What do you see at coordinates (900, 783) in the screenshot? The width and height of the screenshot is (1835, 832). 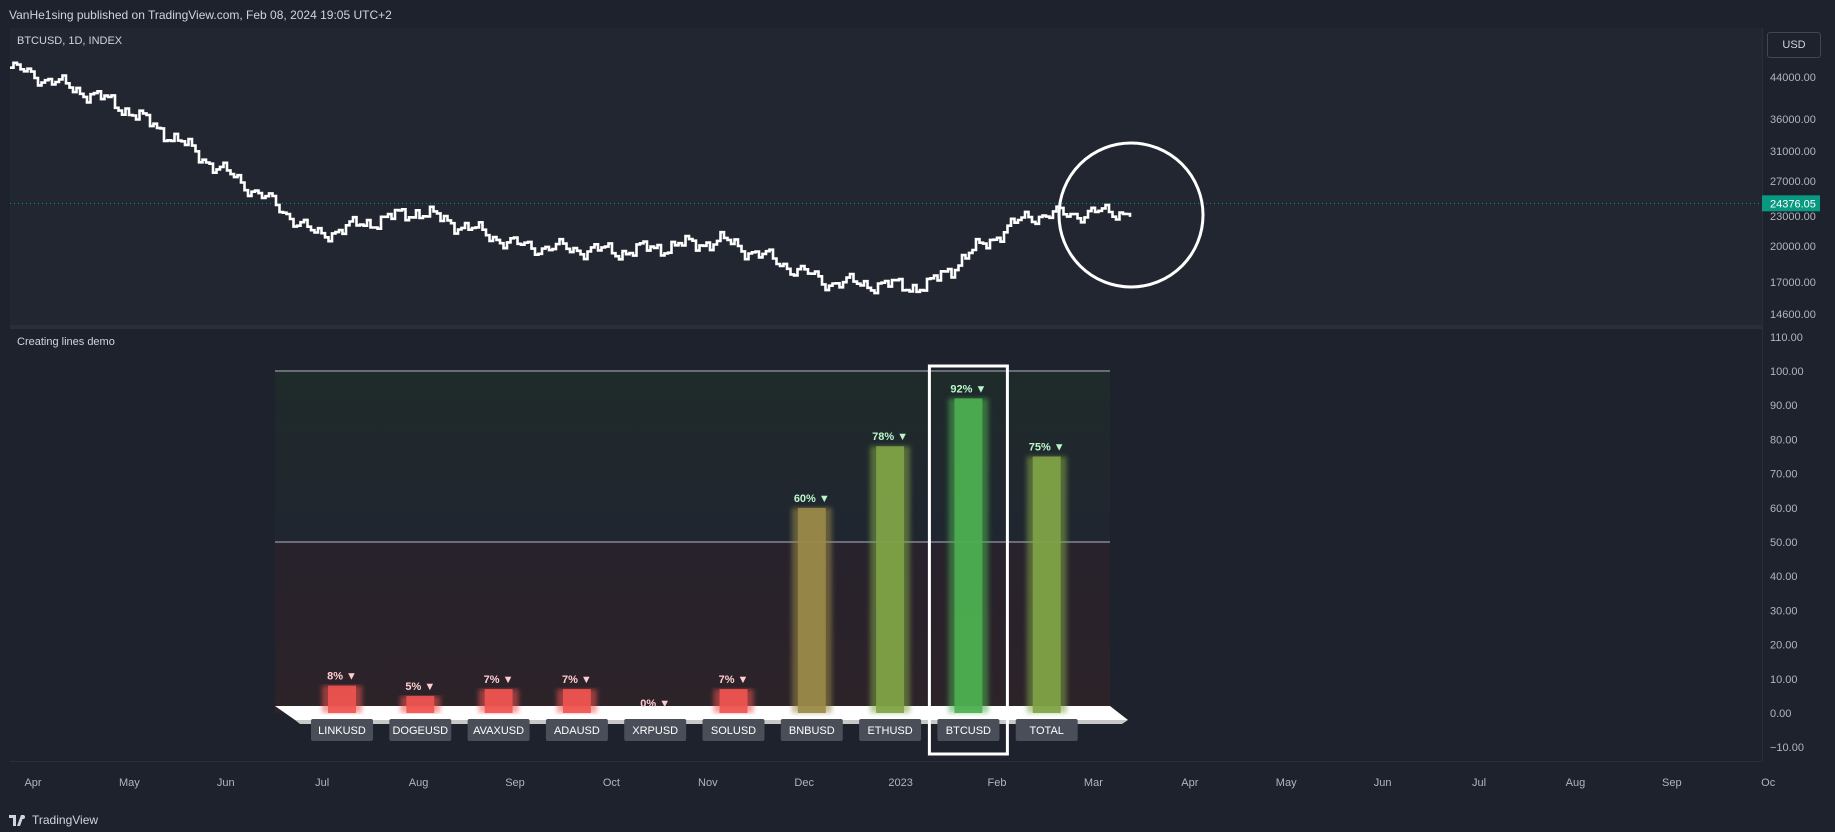 I see `time-axis-label: 2023` at bounding box center [900, 783].